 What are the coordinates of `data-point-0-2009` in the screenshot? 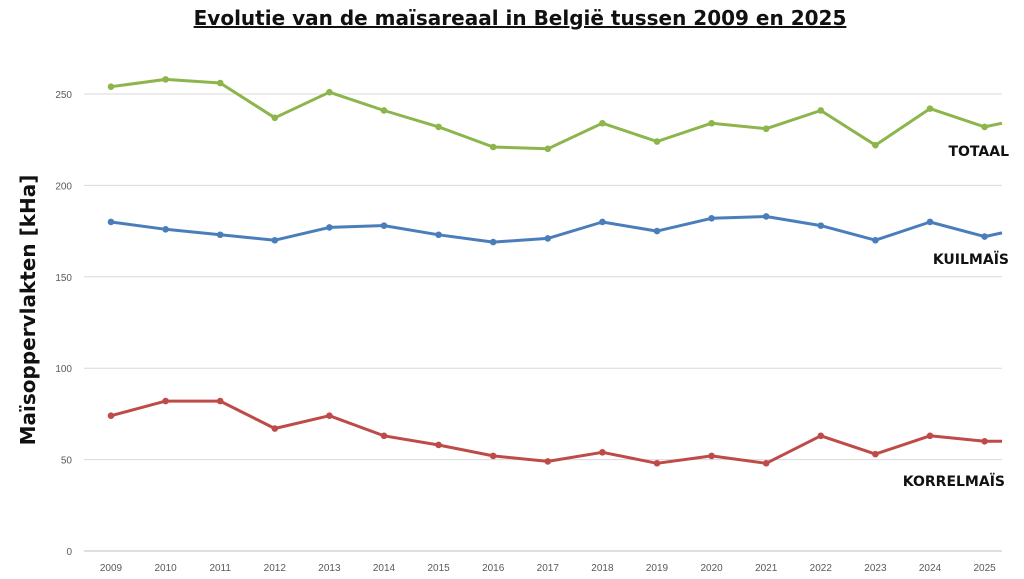 It's located at (111, 86).